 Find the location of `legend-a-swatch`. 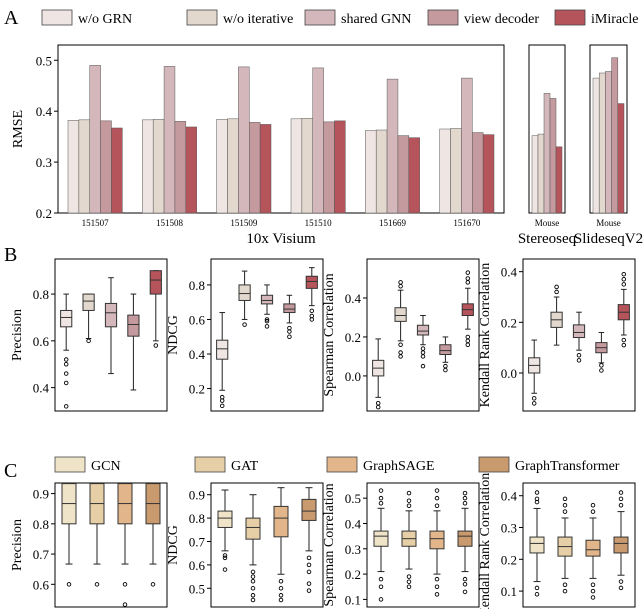

legend-a-swatch is located at coordinates (570, 17).